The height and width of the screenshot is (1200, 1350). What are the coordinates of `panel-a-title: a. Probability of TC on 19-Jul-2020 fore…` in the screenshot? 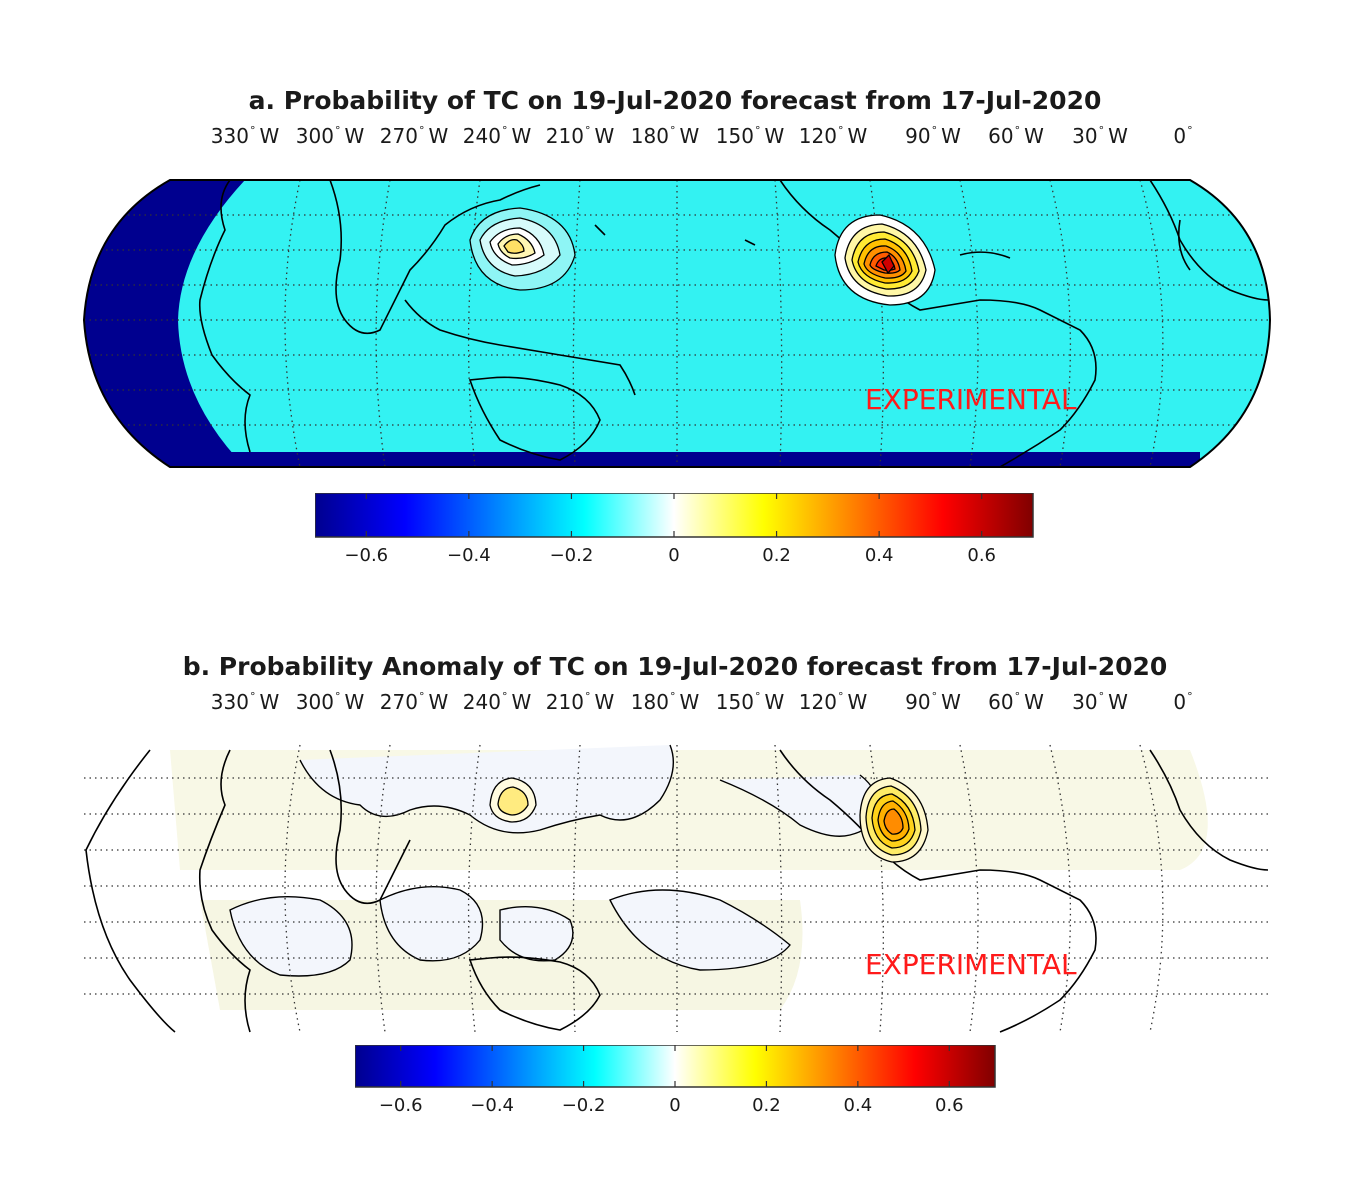 It's located at (675, 100).